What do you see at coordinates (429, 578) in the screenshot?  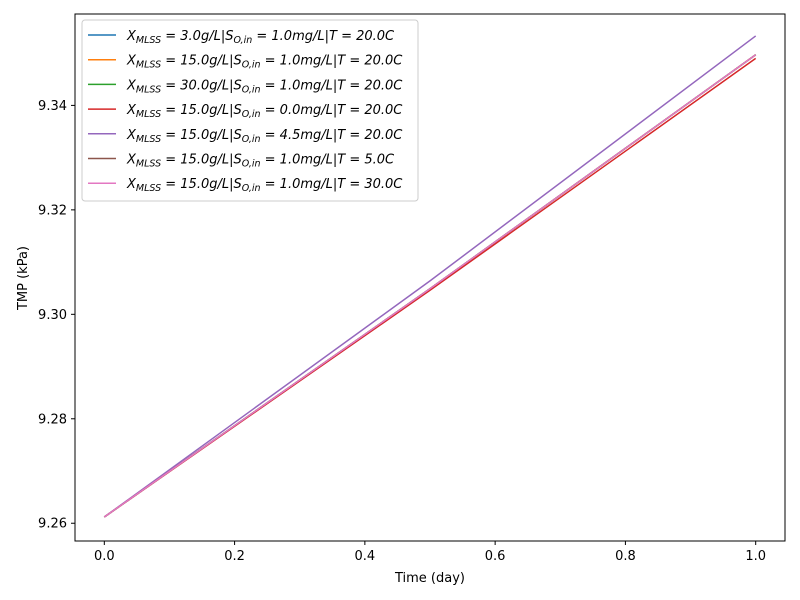 I see `x-axis-label: Time (day)` at bounding box center [429, 578].